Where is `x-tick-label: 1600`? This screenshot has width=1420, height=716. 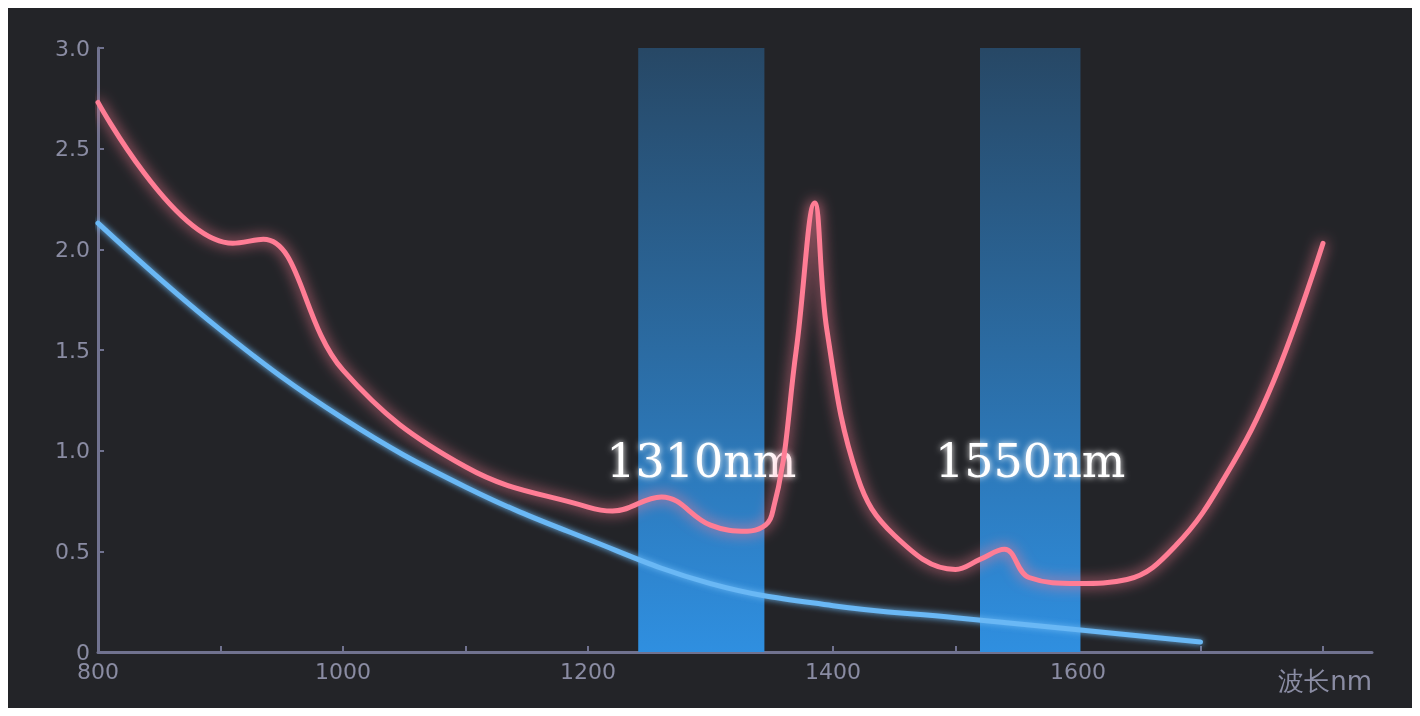
x-tick-label: 1600 is located at coordinates (1078, 671).